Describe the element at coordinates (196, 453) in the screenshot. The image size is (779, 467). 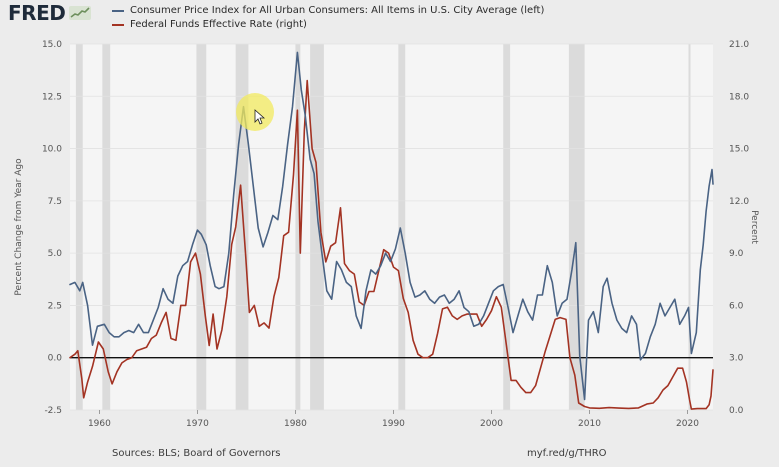
I see `chart-sources: Sources: BLS; Board of Governors` at that location.